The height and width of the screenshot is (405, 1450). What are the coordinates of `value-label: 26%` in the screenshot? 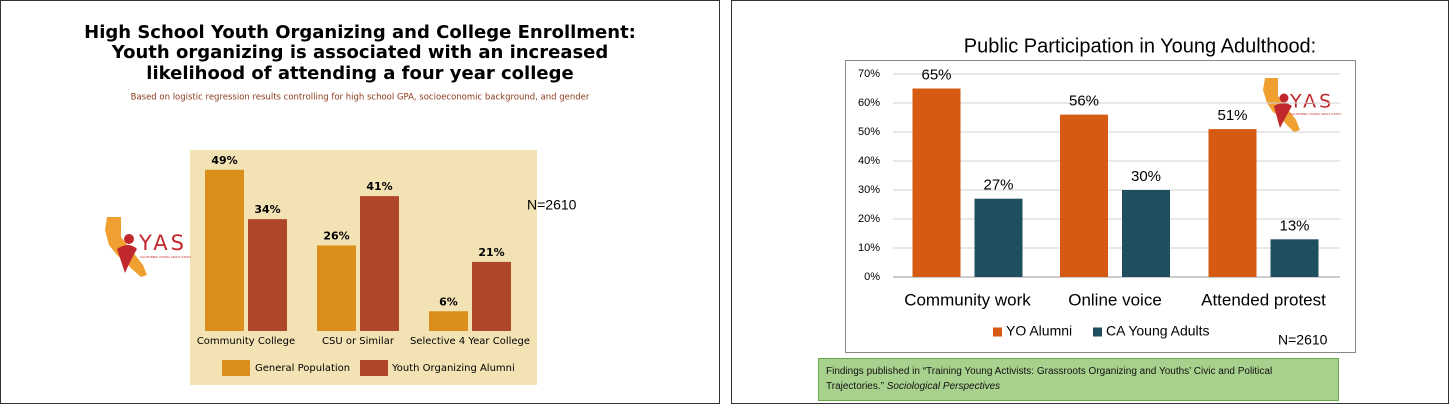 It's located at (336, 235).